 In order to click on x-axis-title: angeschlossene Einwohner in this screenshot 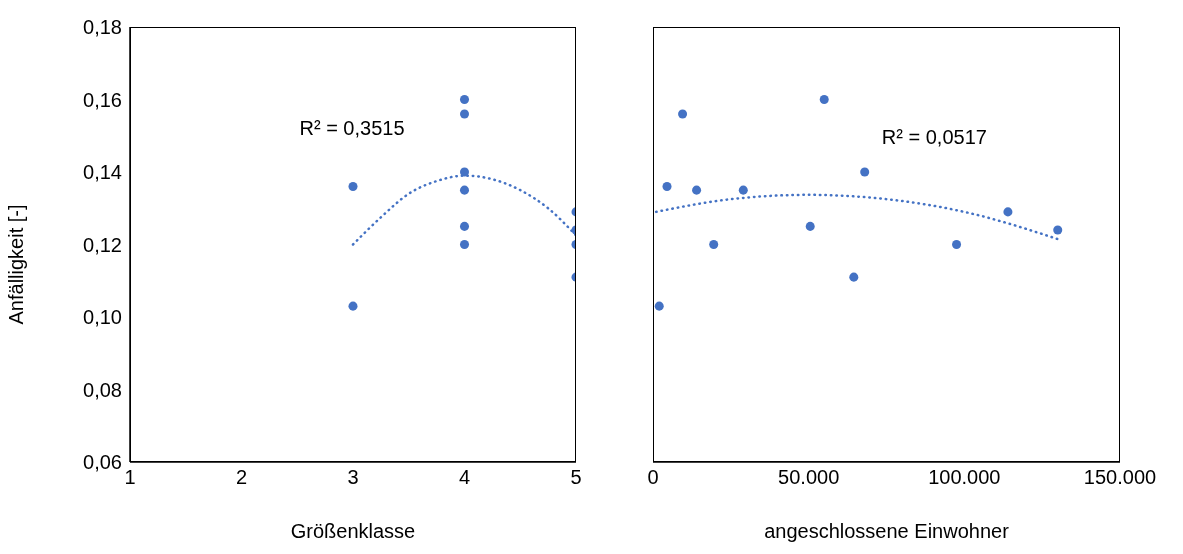, I will do `click(886, 531)`.